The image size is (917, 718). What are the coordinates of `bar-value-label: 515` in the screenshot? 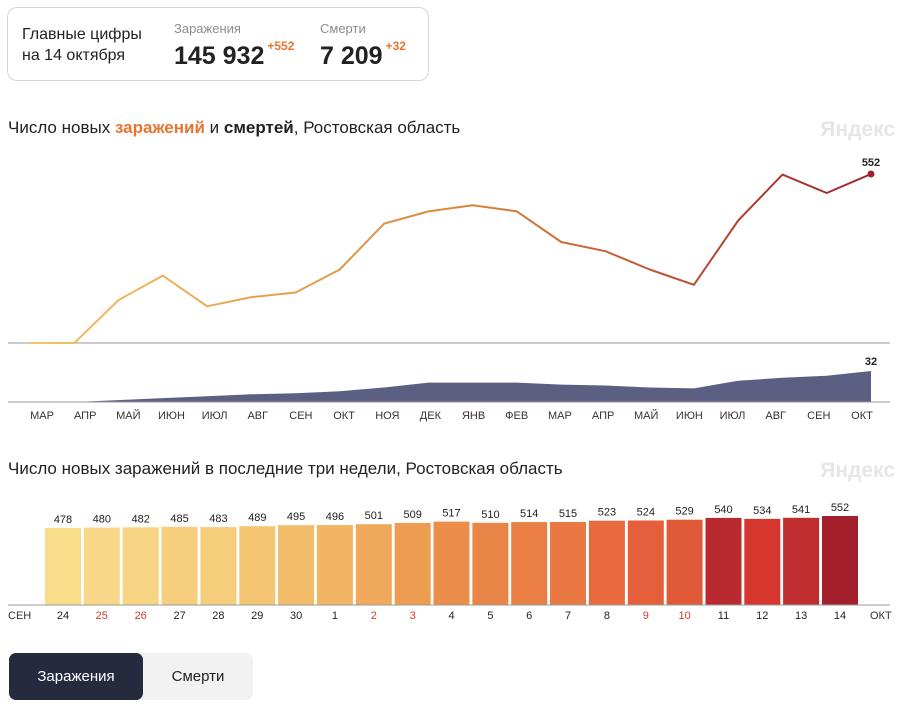 It's located at (568, 514).